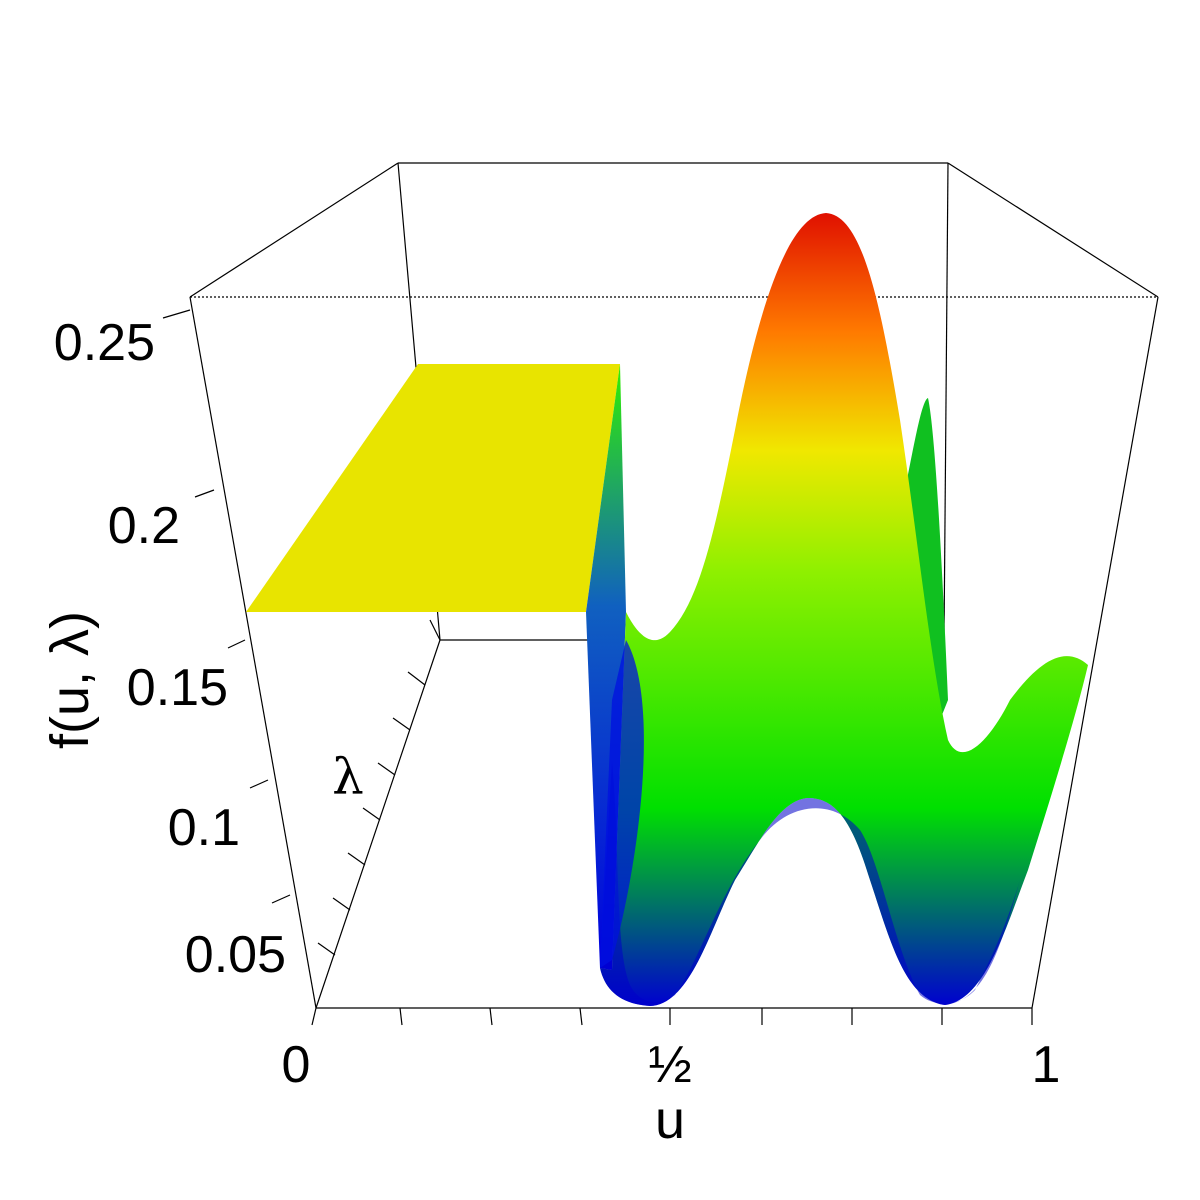  I want to click on lambda-axis-ticks, so click(379, 787).